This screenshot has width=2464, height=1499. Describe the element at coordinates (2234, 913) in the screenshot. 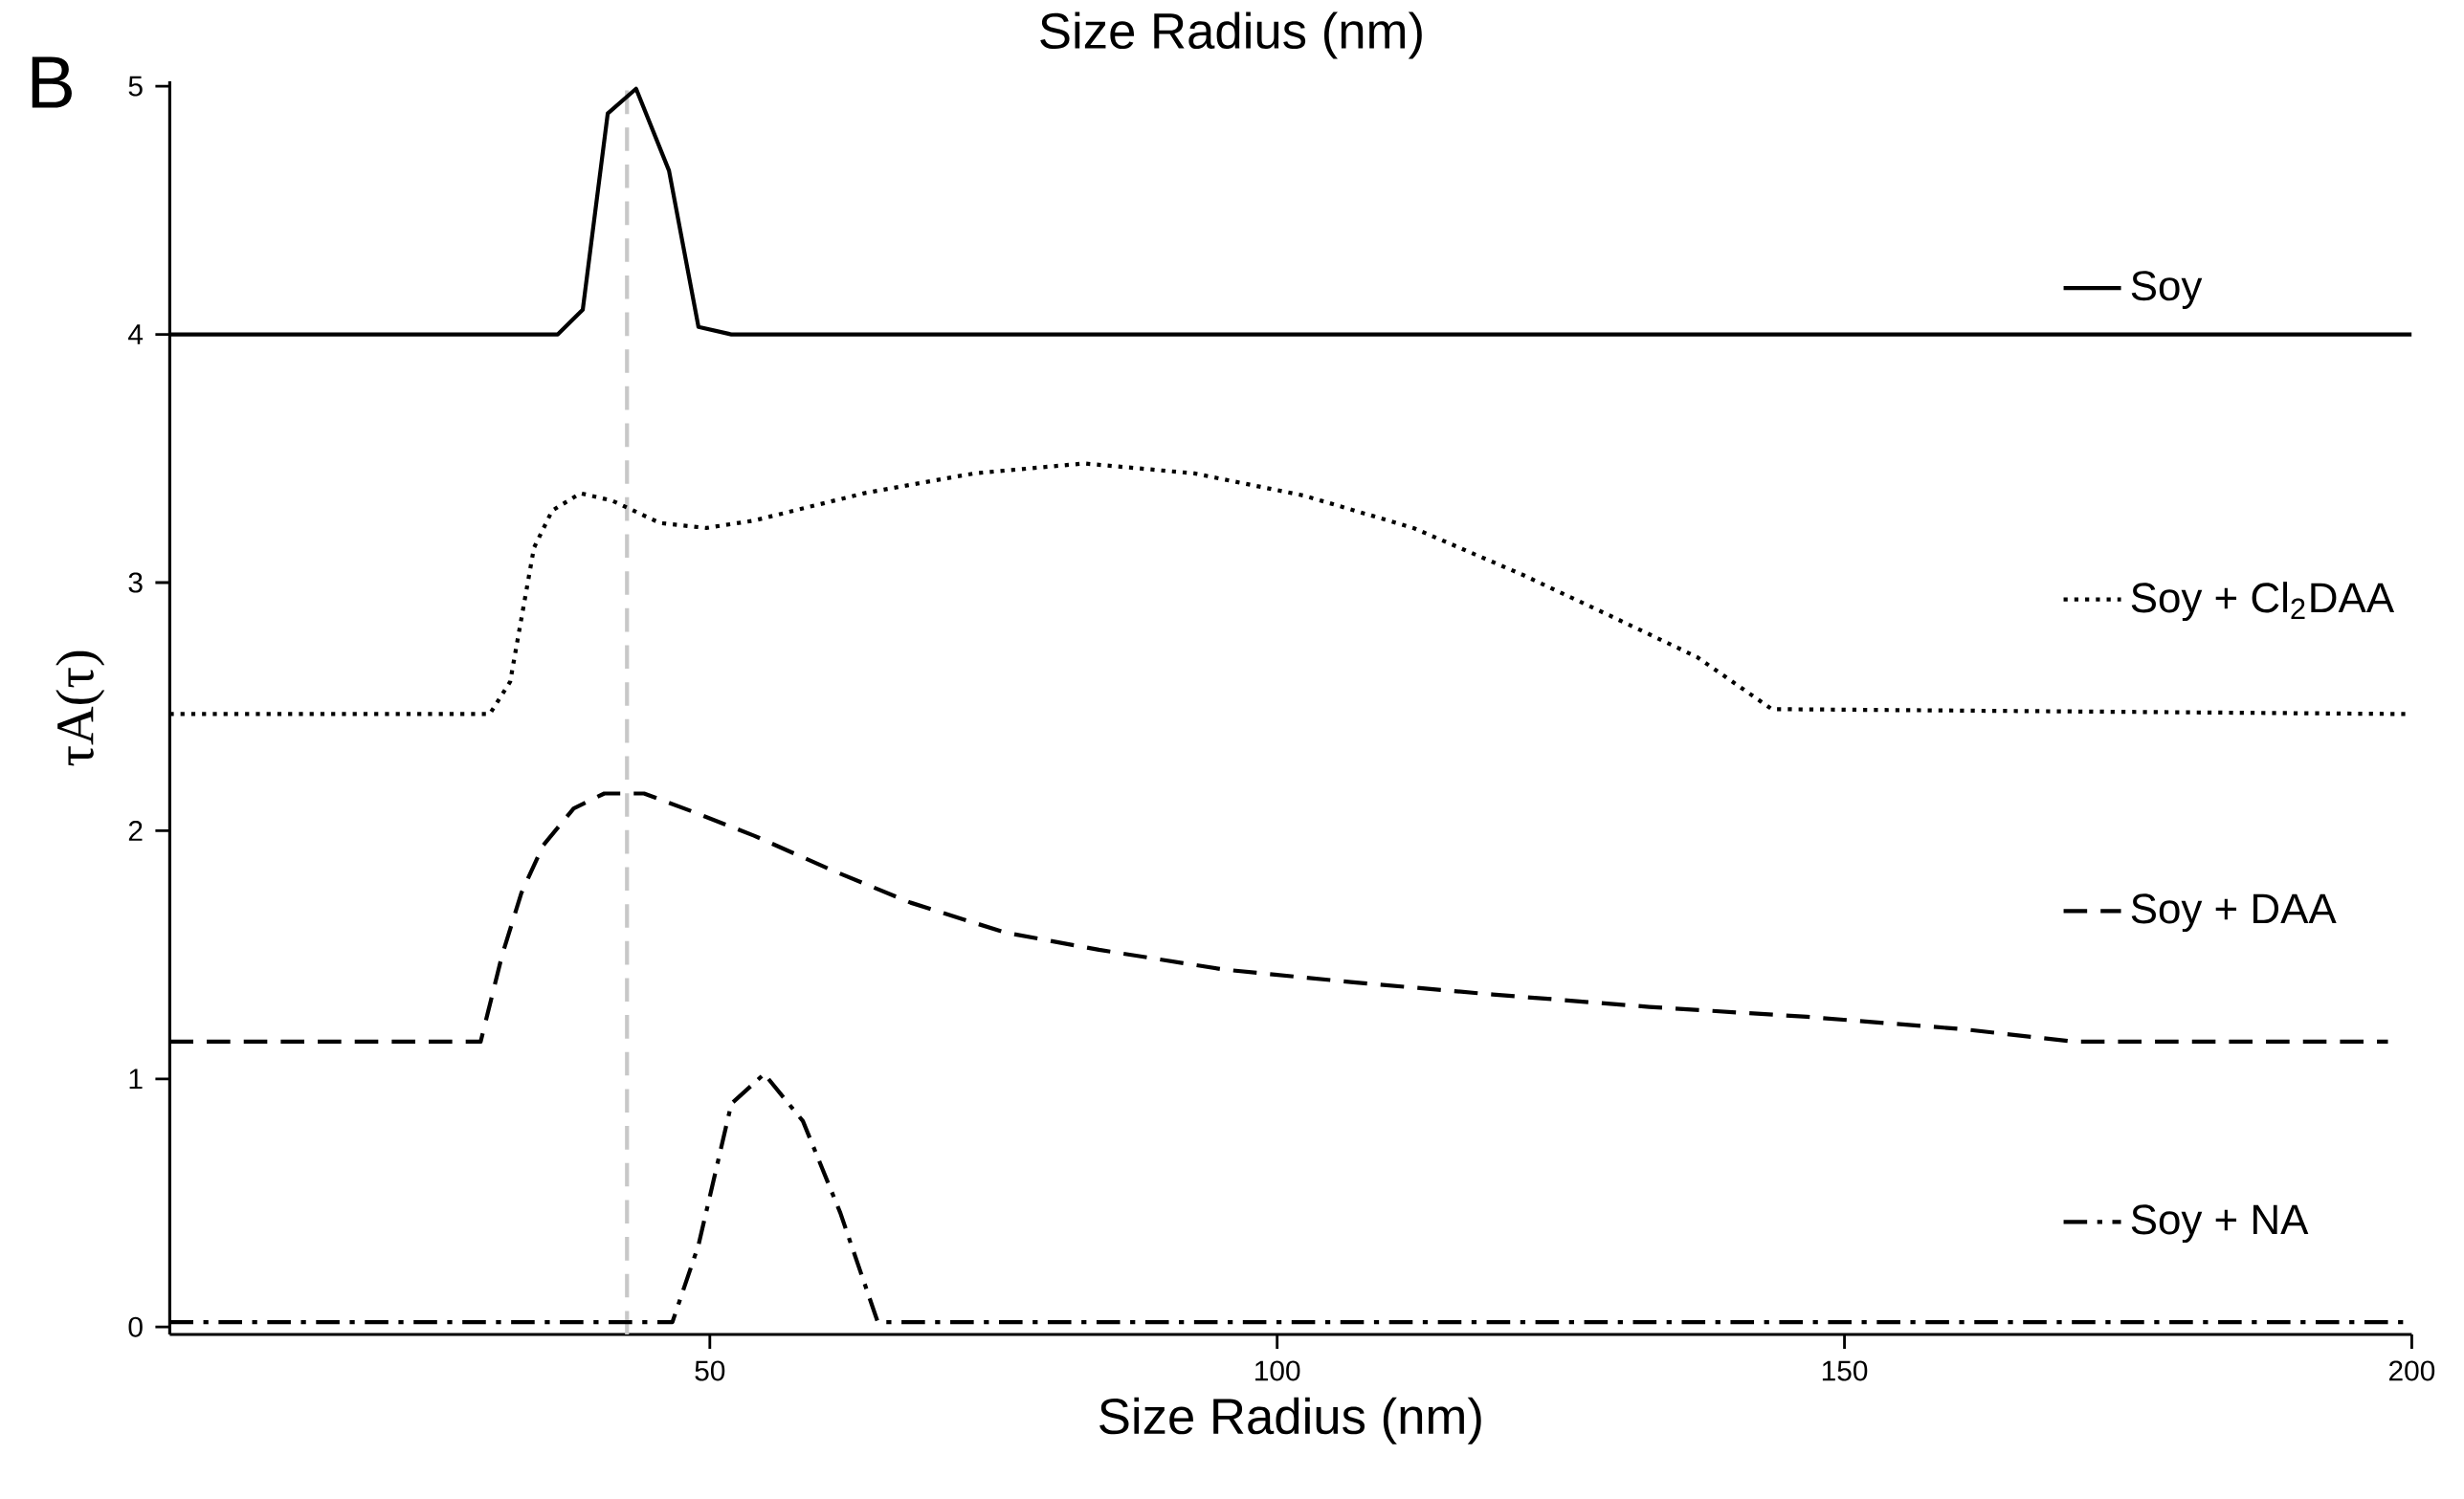

I see `legend-label: Soy + DAA` at that location.